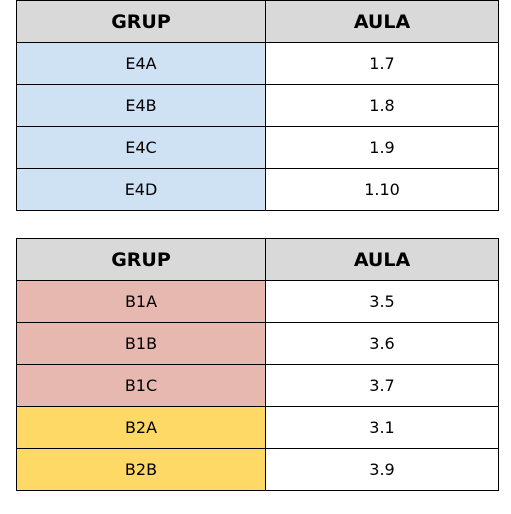  Describe the element at coordinates (141, 343) in the screenshot. I see `grup-cell: B1B` at that location.